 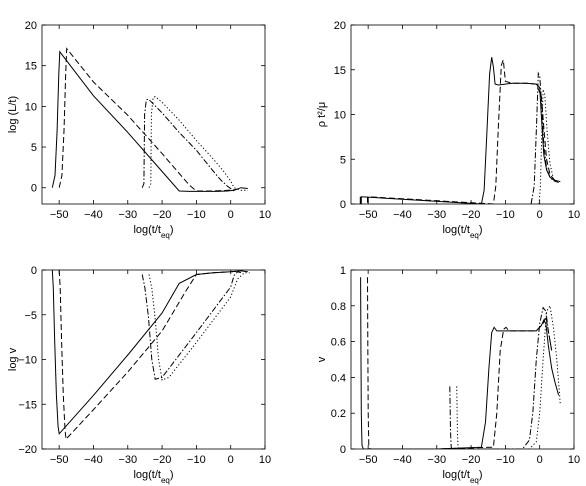 What do you see at coordinates (338, 378) in the screenshot?
I see `y-tick-label: 0.4` at bounding box center [338, 378].